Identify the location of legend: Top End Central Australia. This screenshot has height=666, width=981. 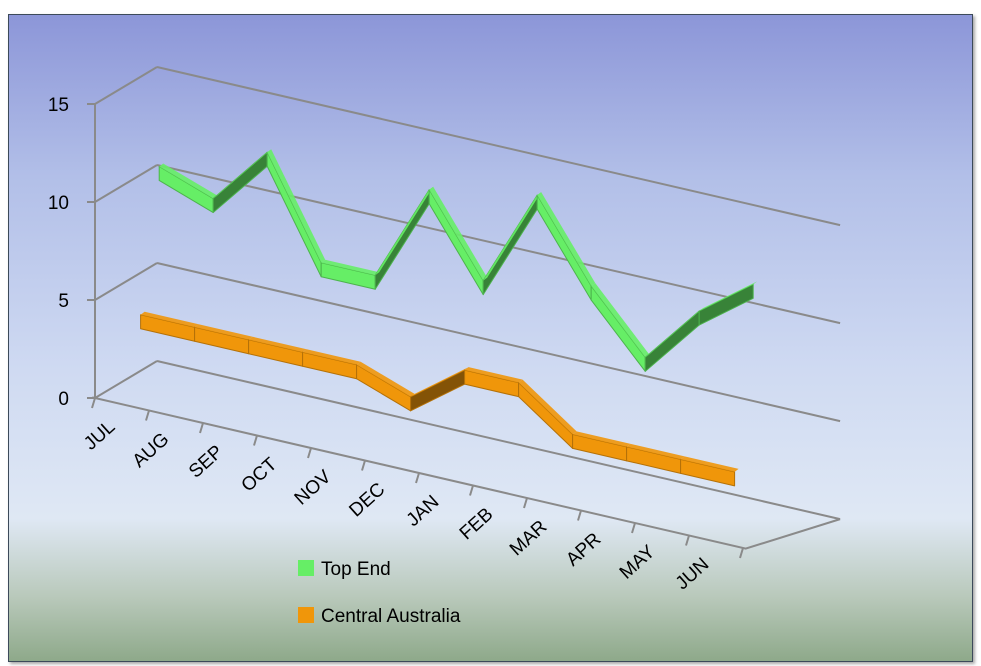
(379, 593).